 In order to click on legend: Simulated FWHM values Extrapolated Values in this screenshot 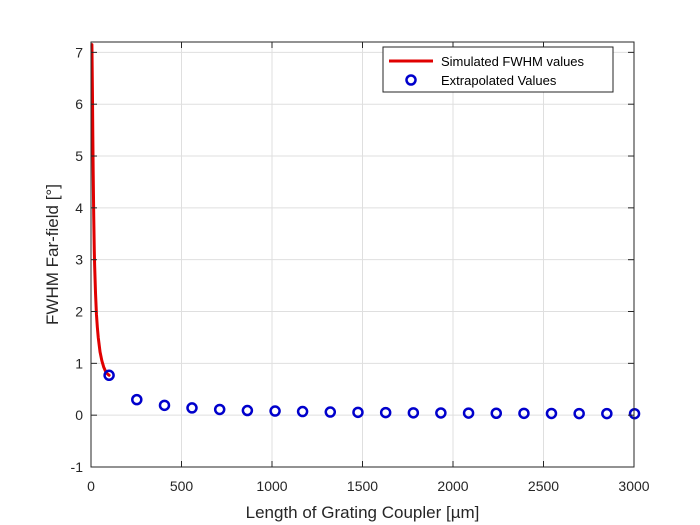, I will do `click(498, 69)`.